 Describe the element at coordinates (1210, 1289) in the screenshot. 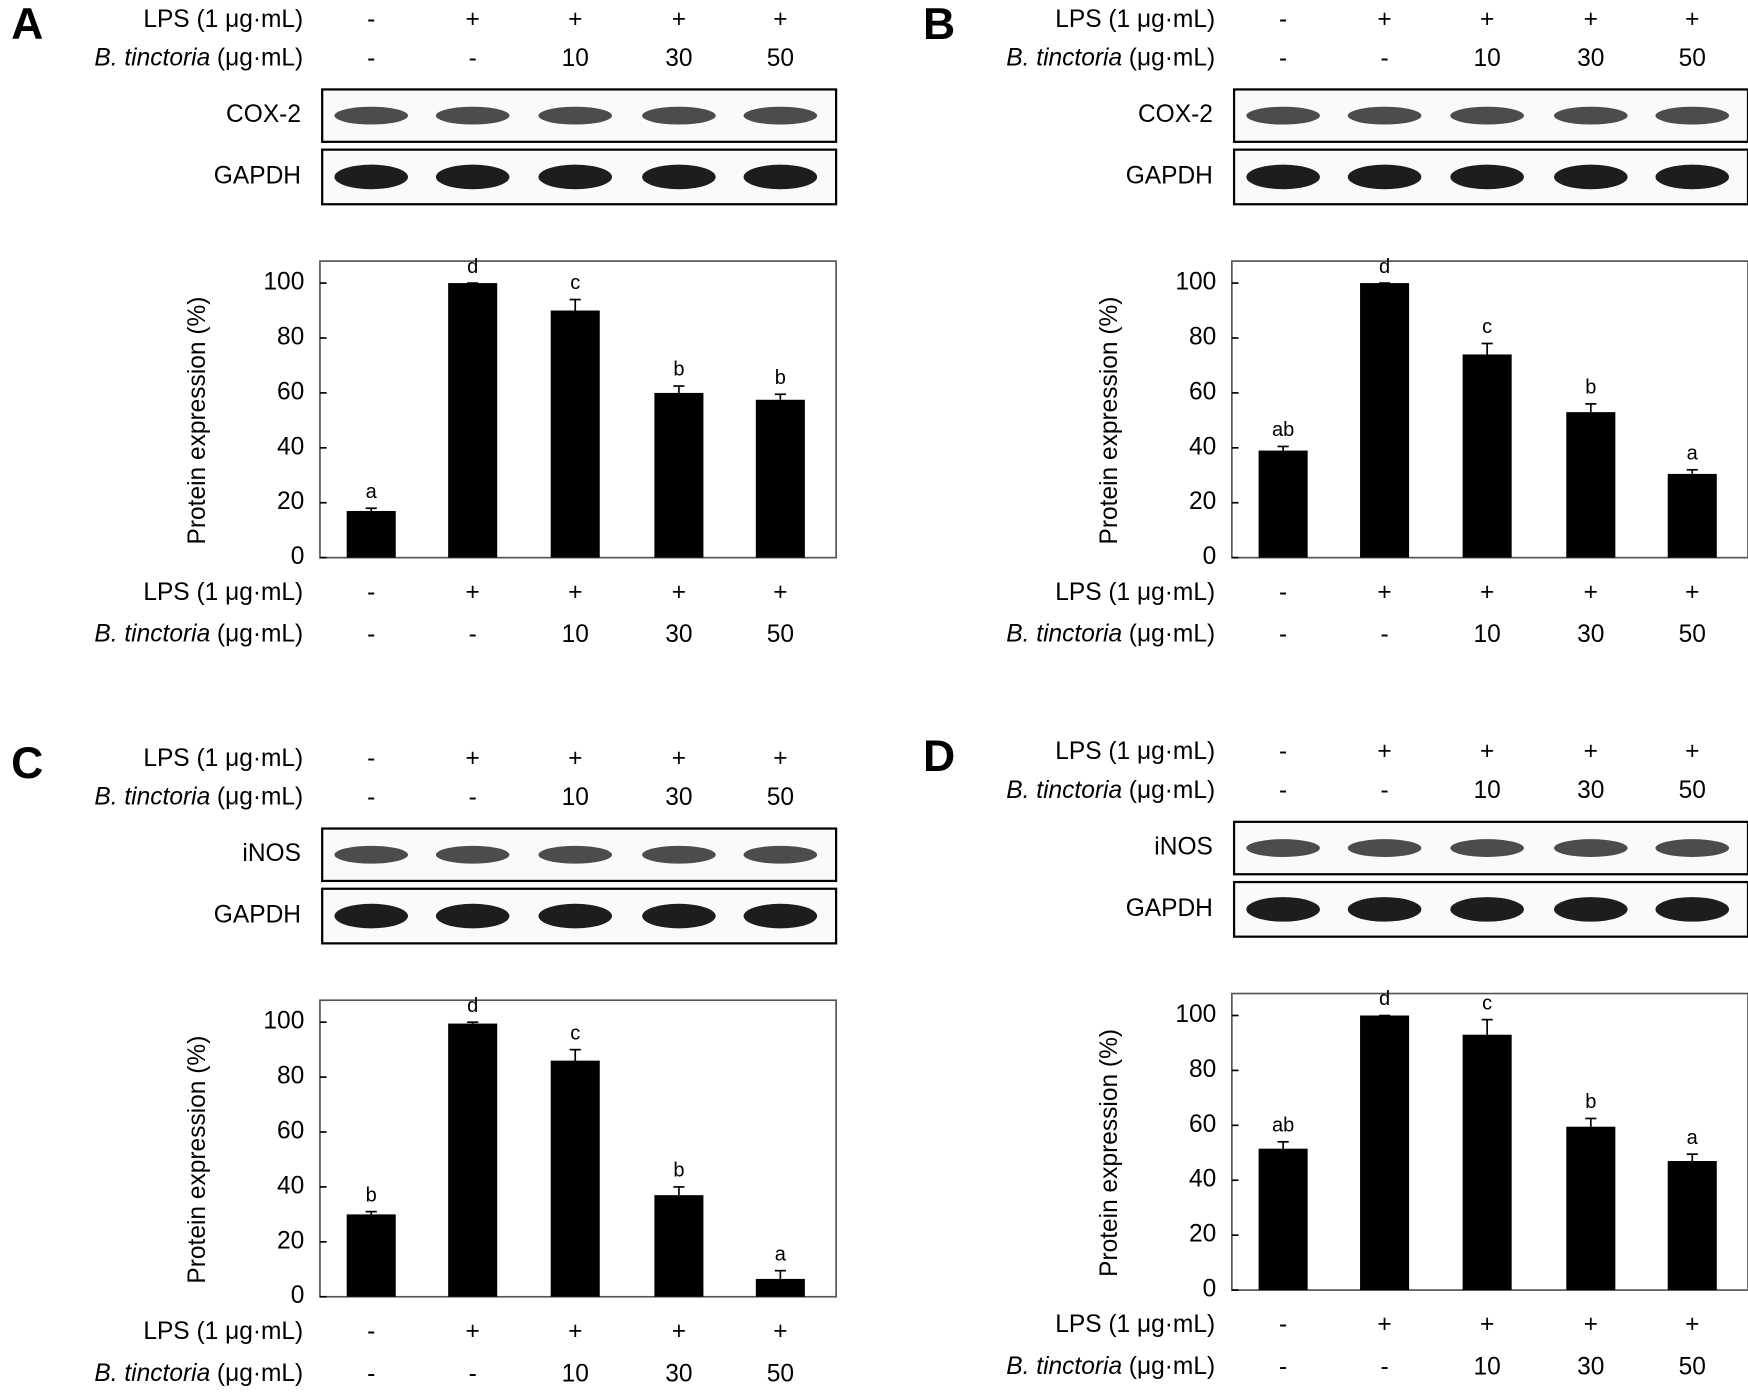

I see `y-tick-label: 0` at that location.